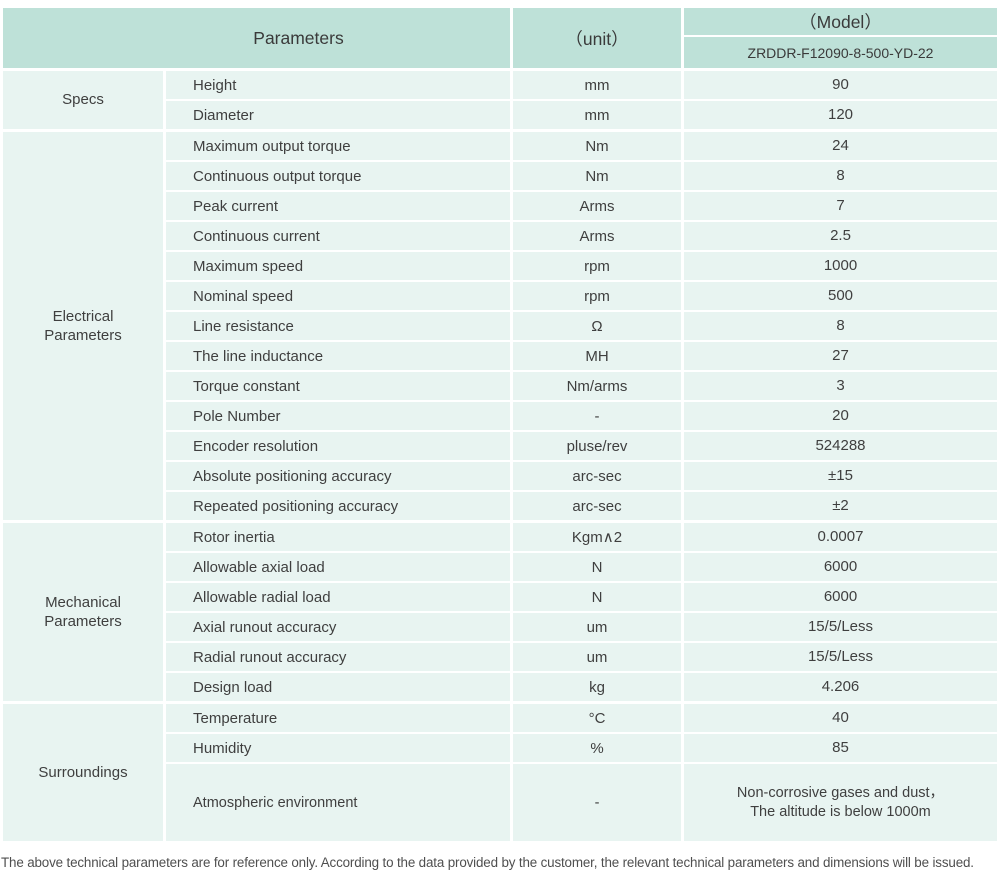  Describe the element at coordinates (840, 416) in the screenshot. I see `param-value: 20` at that location.